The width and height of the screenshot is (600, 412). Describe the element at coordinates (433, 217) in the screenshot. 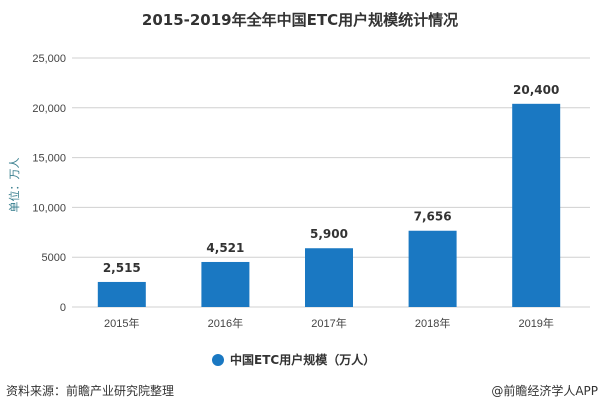

I see `data-label: 7,656` at that location.